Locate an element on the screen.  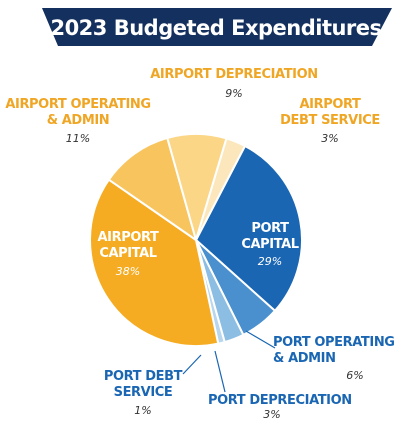
slice-label-port-debt-service-line-1: PORT DEBT is located at coordinates (143, 376).